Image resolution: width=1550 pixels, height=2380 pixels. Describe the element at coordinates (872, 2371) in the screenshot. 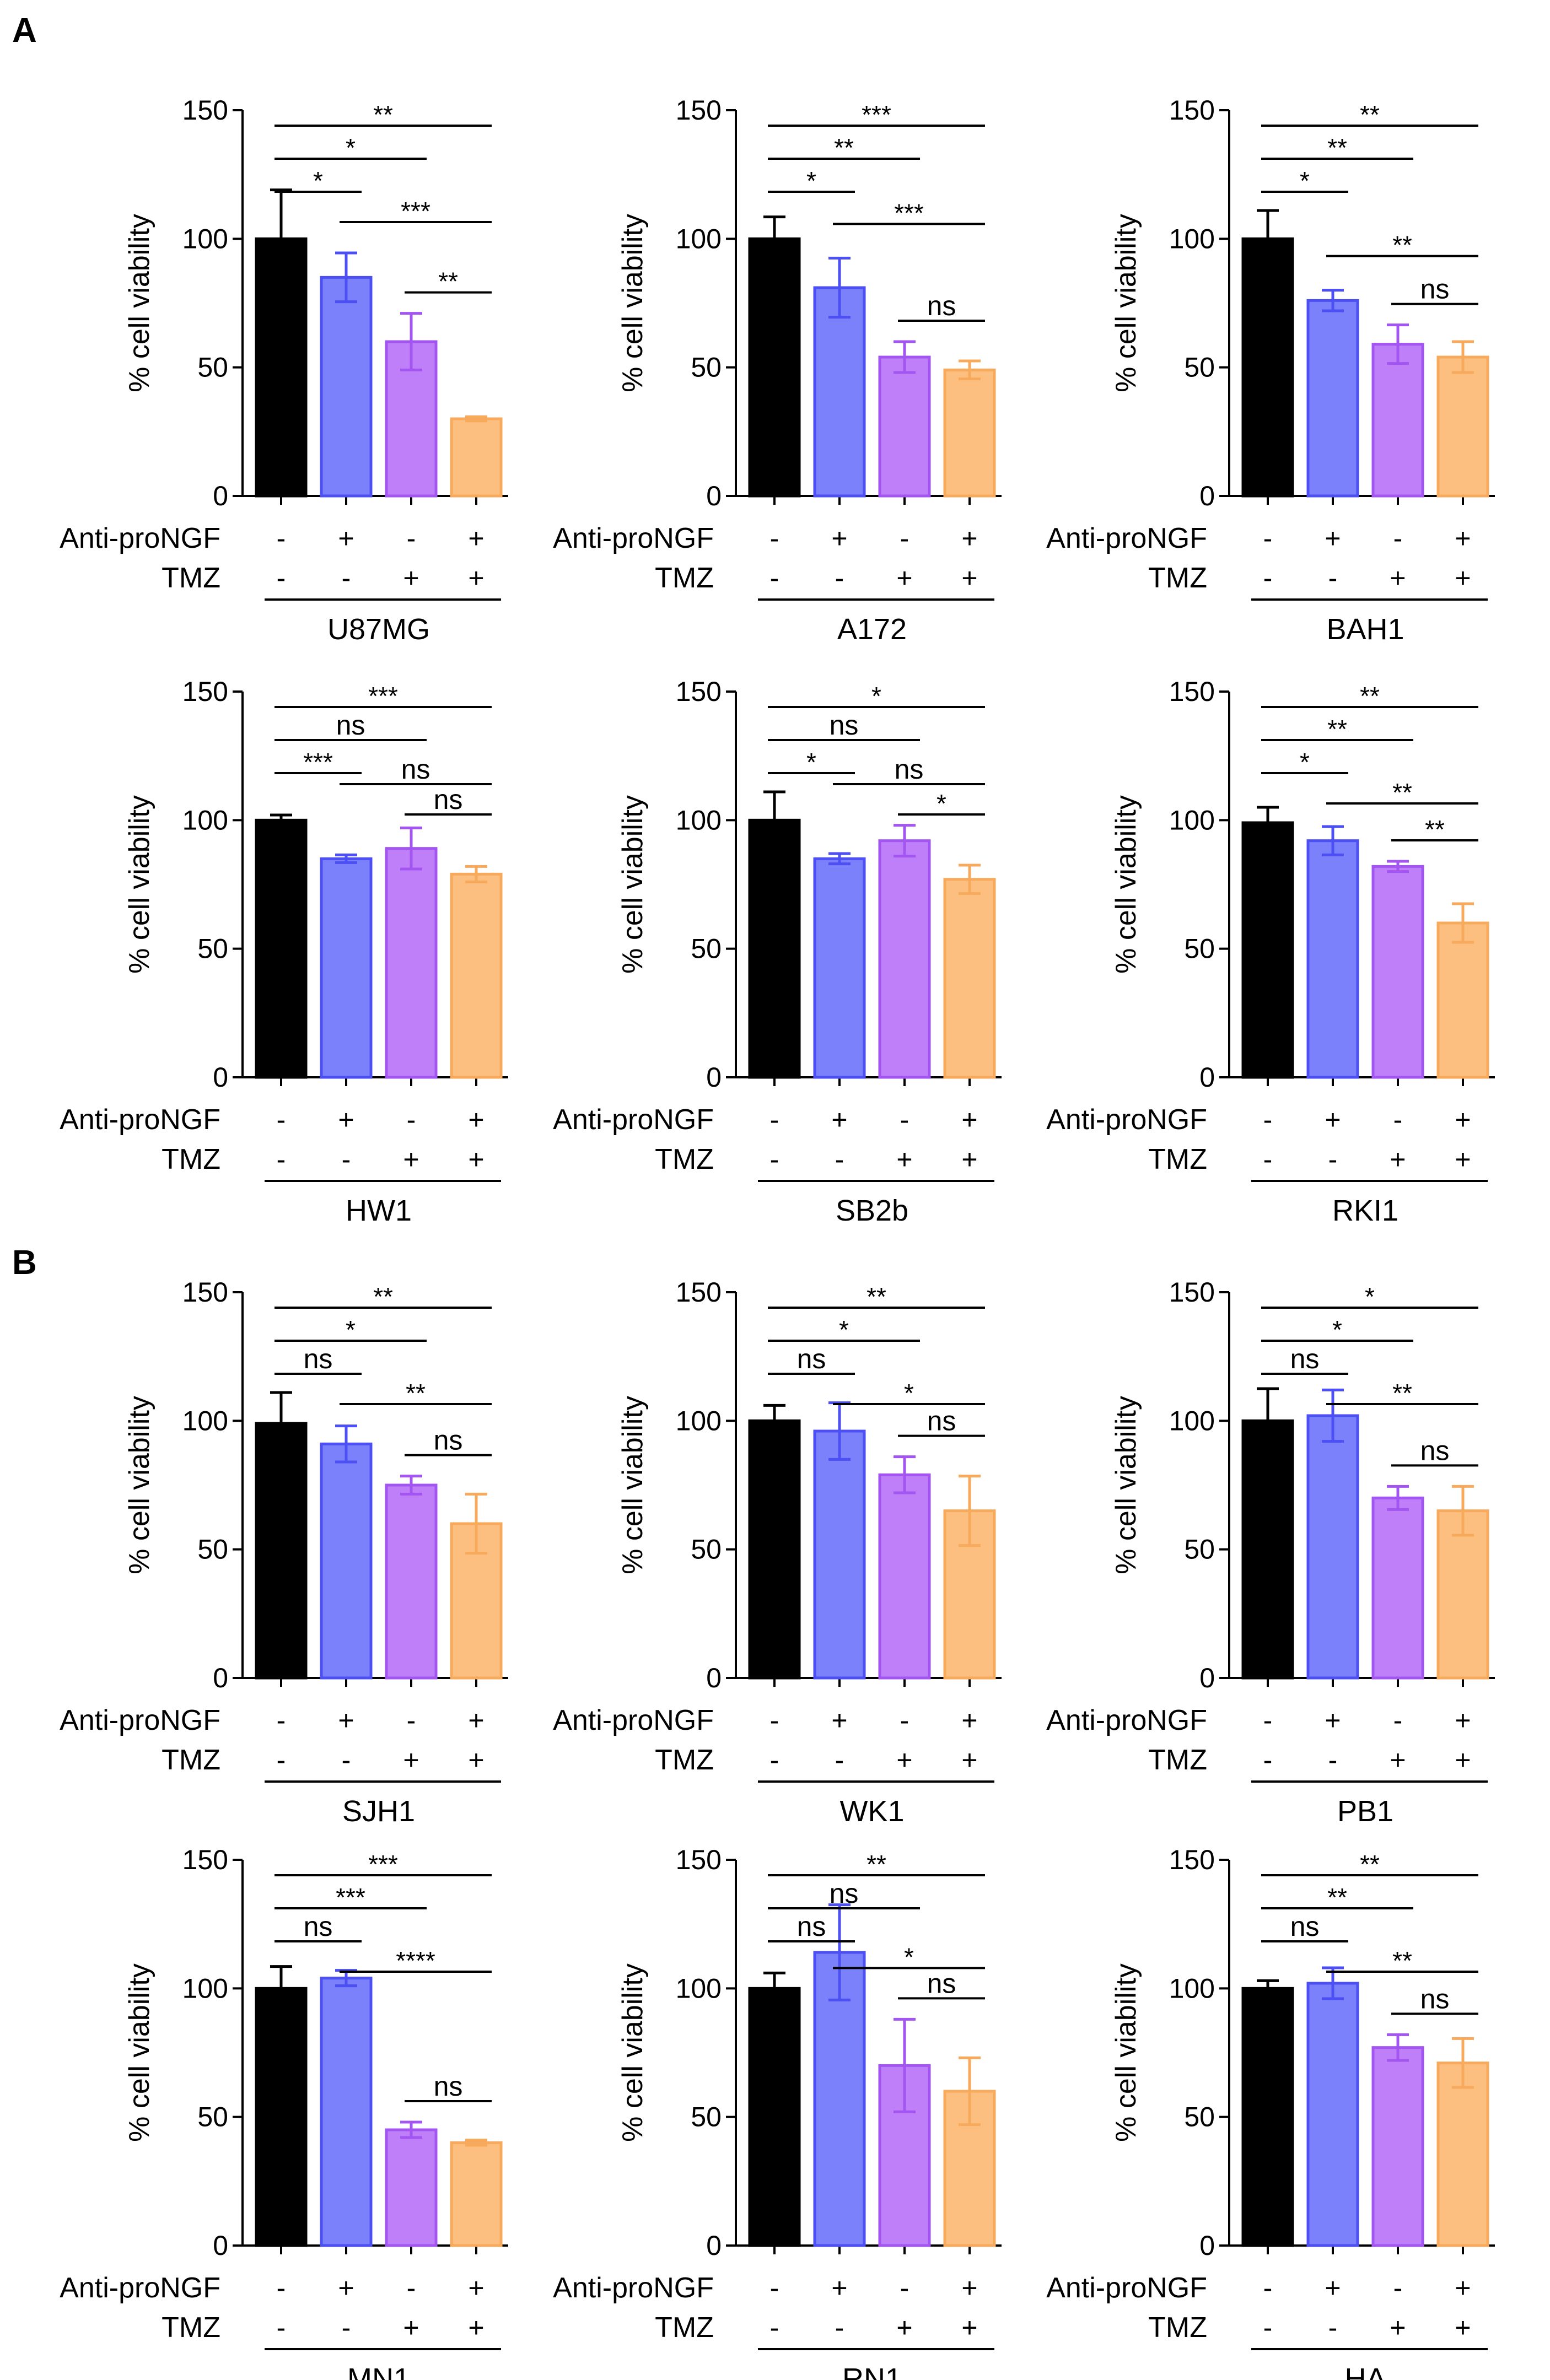

I see `cell-line-title: RN1` at that location.